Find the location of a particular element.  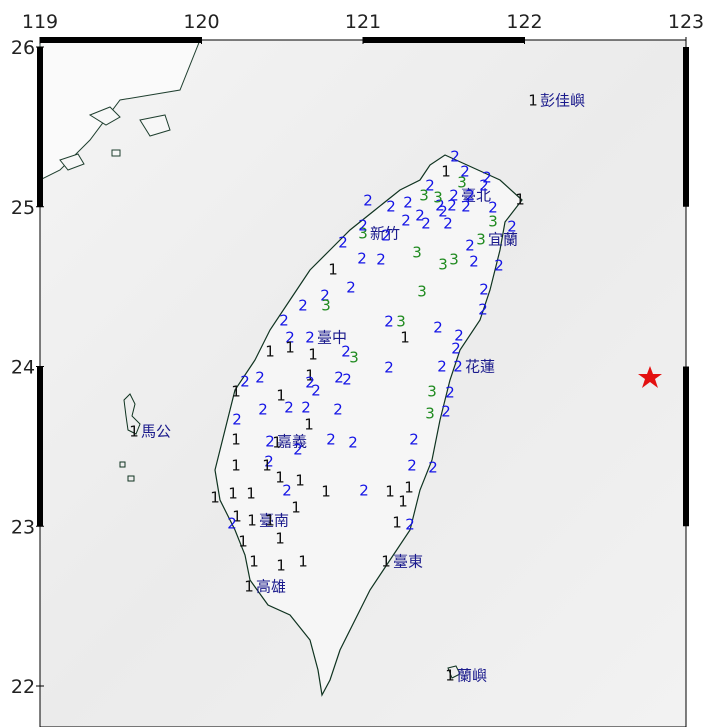

y-tick-label: 23 is located at coordinates (23, 527).